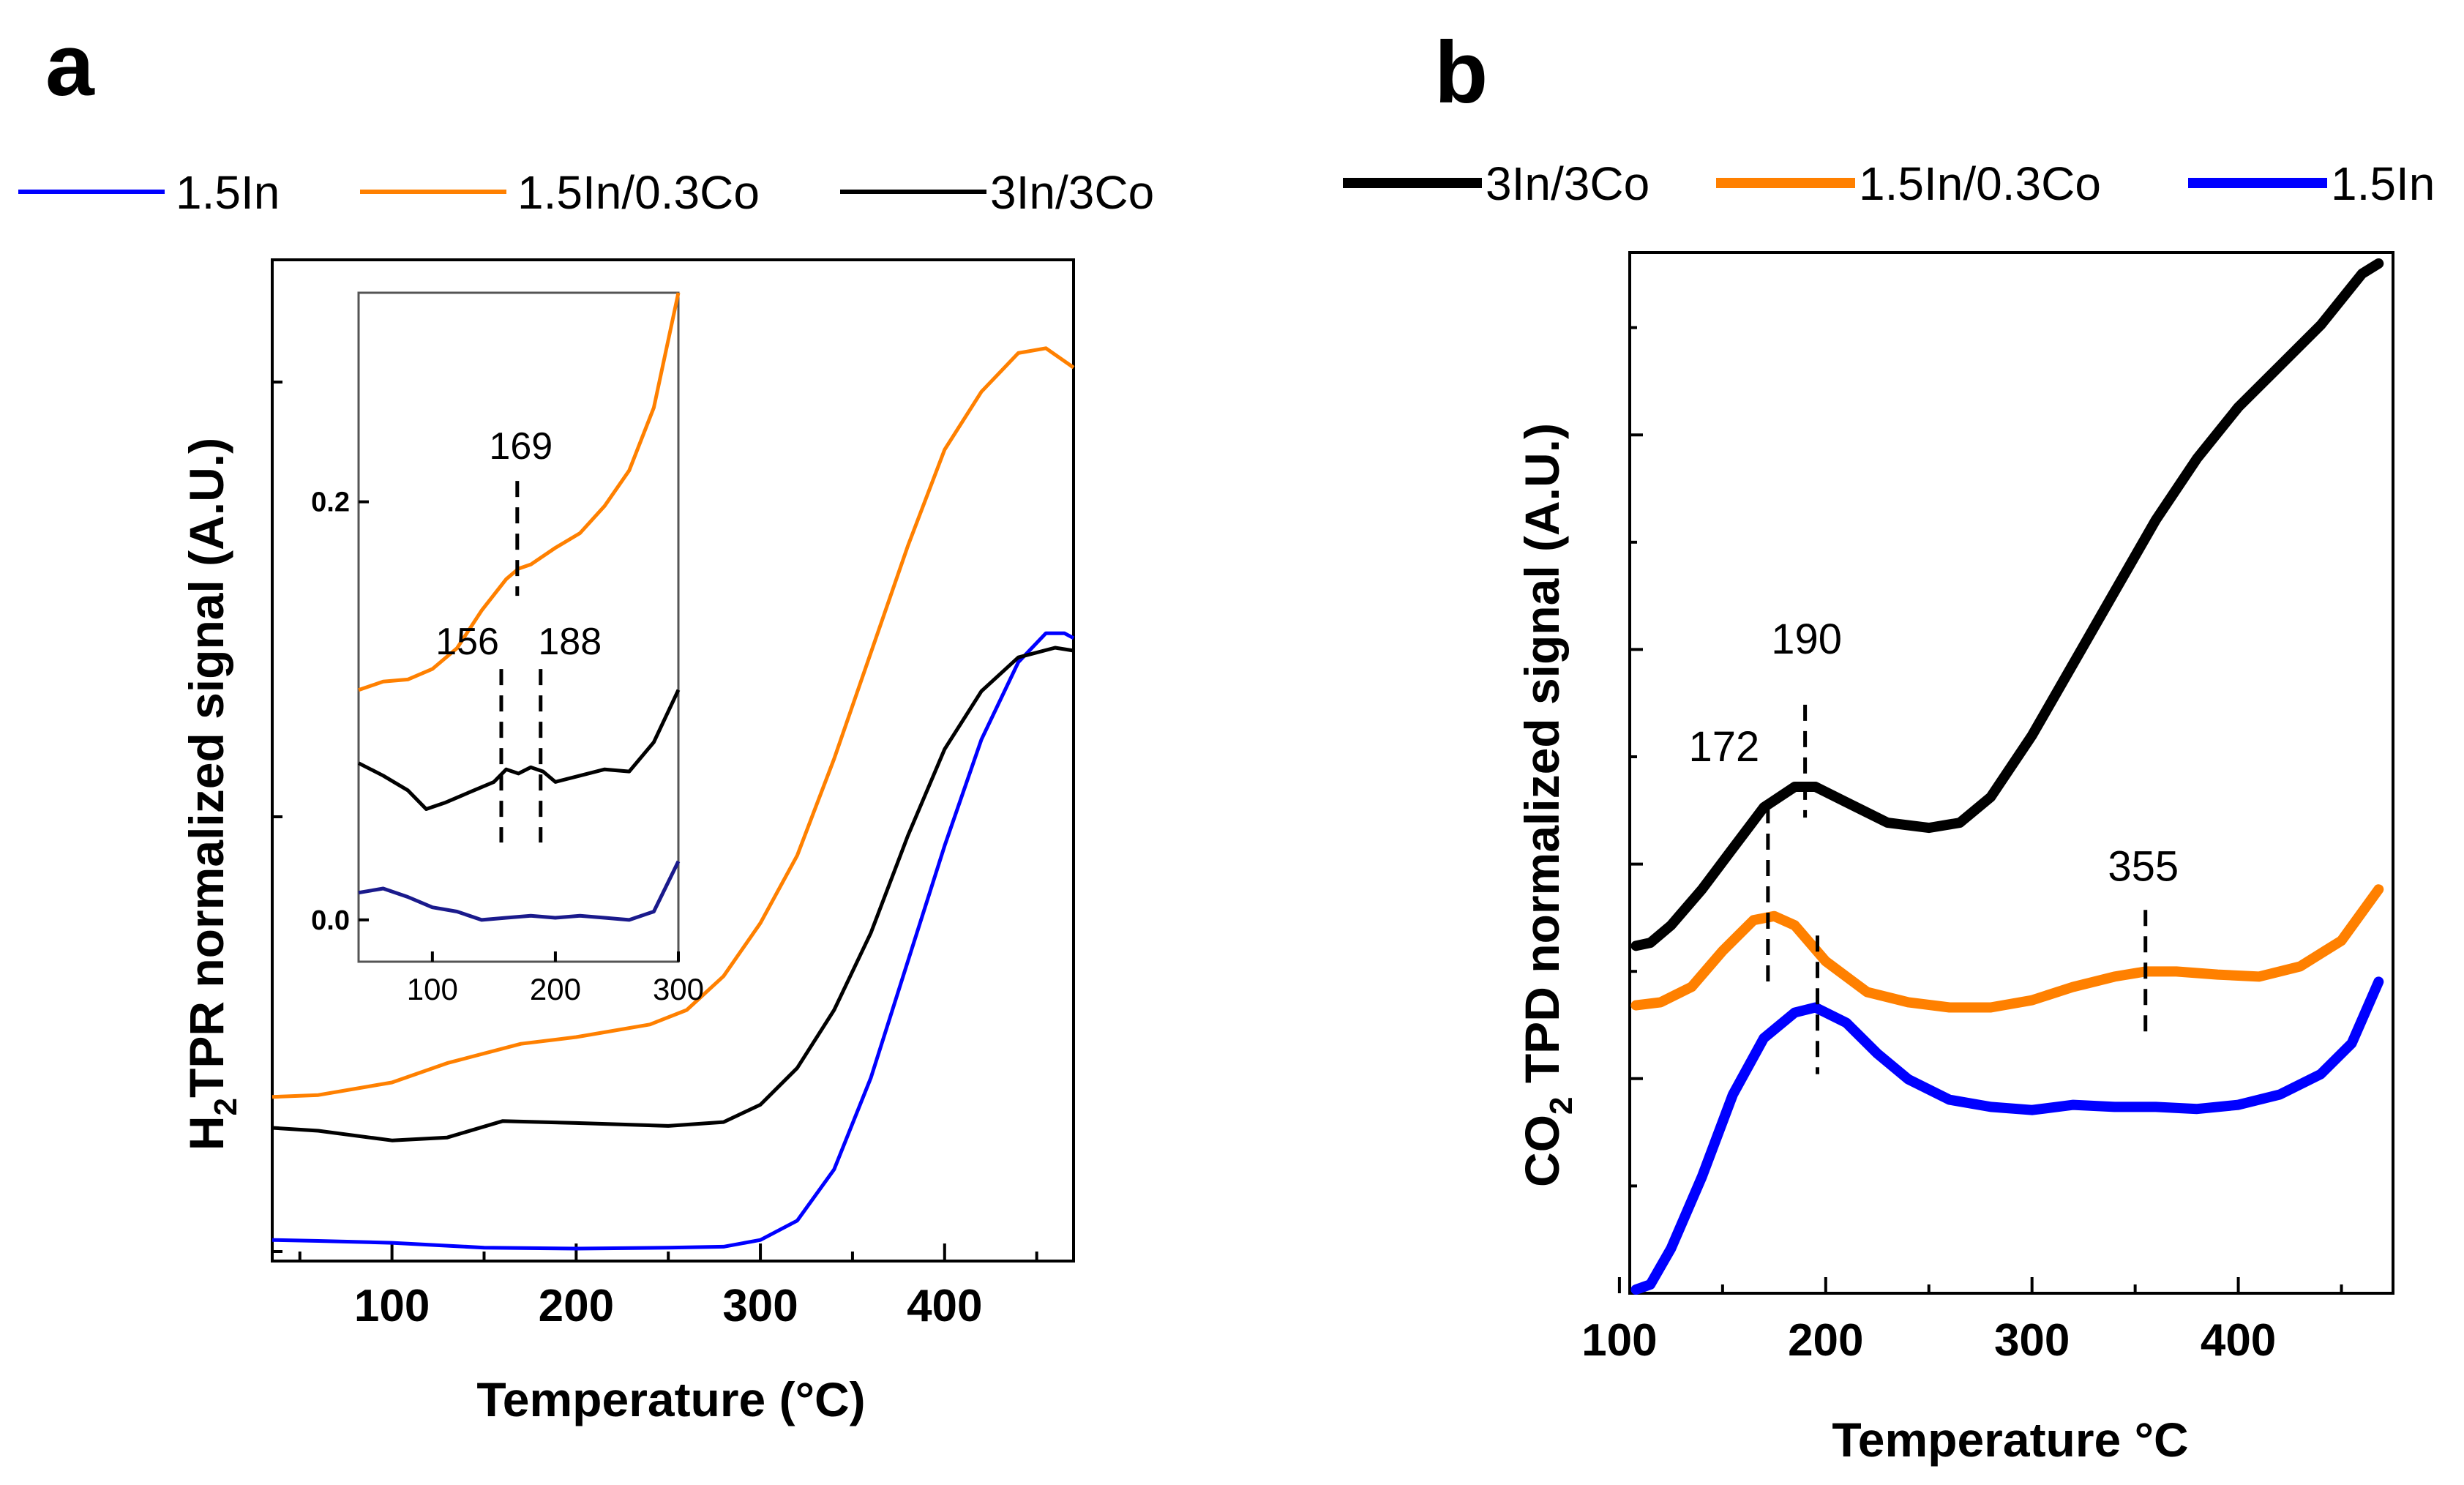 Image resolution: width=2464 pixels, height=1485 pixels. Describe the element at coordinates (2032, 1340) in the screenshot. I see `x-tick-label-b-300: 300` at that location.